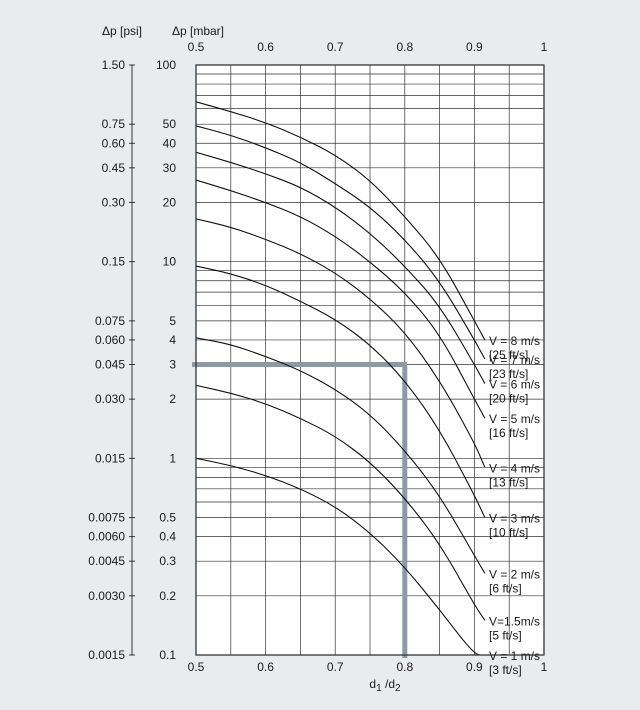 This screenshot has width=640, height=710. What do you see at coordinates (106, 561) in the screenshot?
I see `psi-tick-label: 0.0045` at bounding box center [106, 561].